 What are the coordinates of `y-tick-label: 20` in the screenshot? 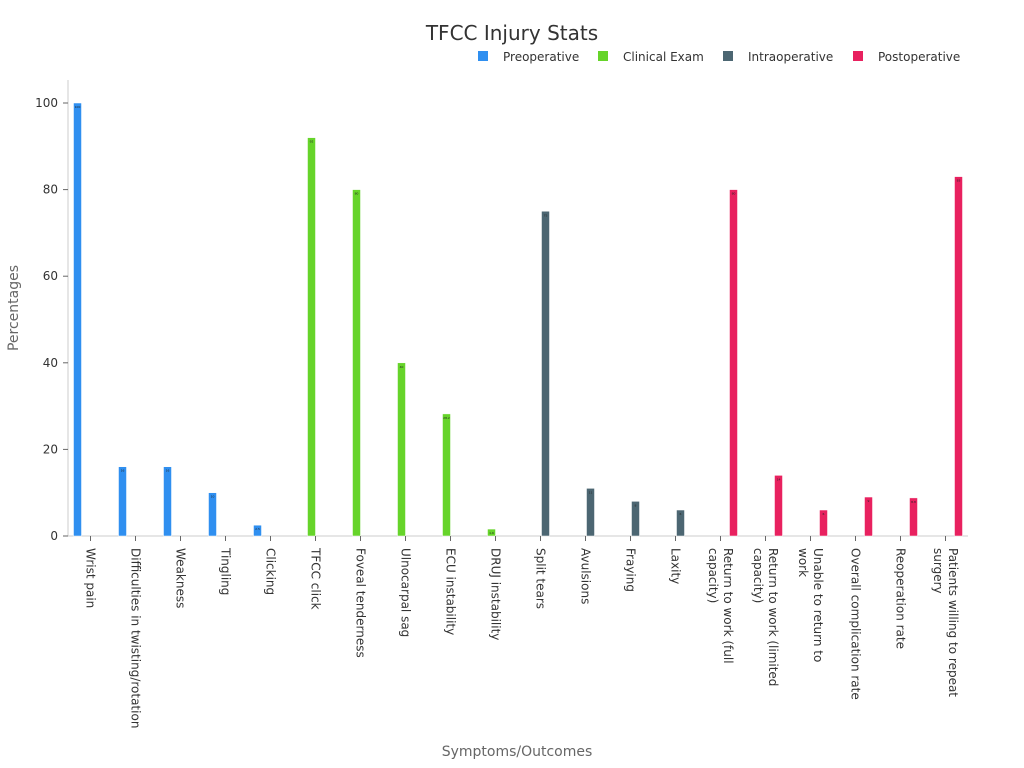 It's located at (50, 449).